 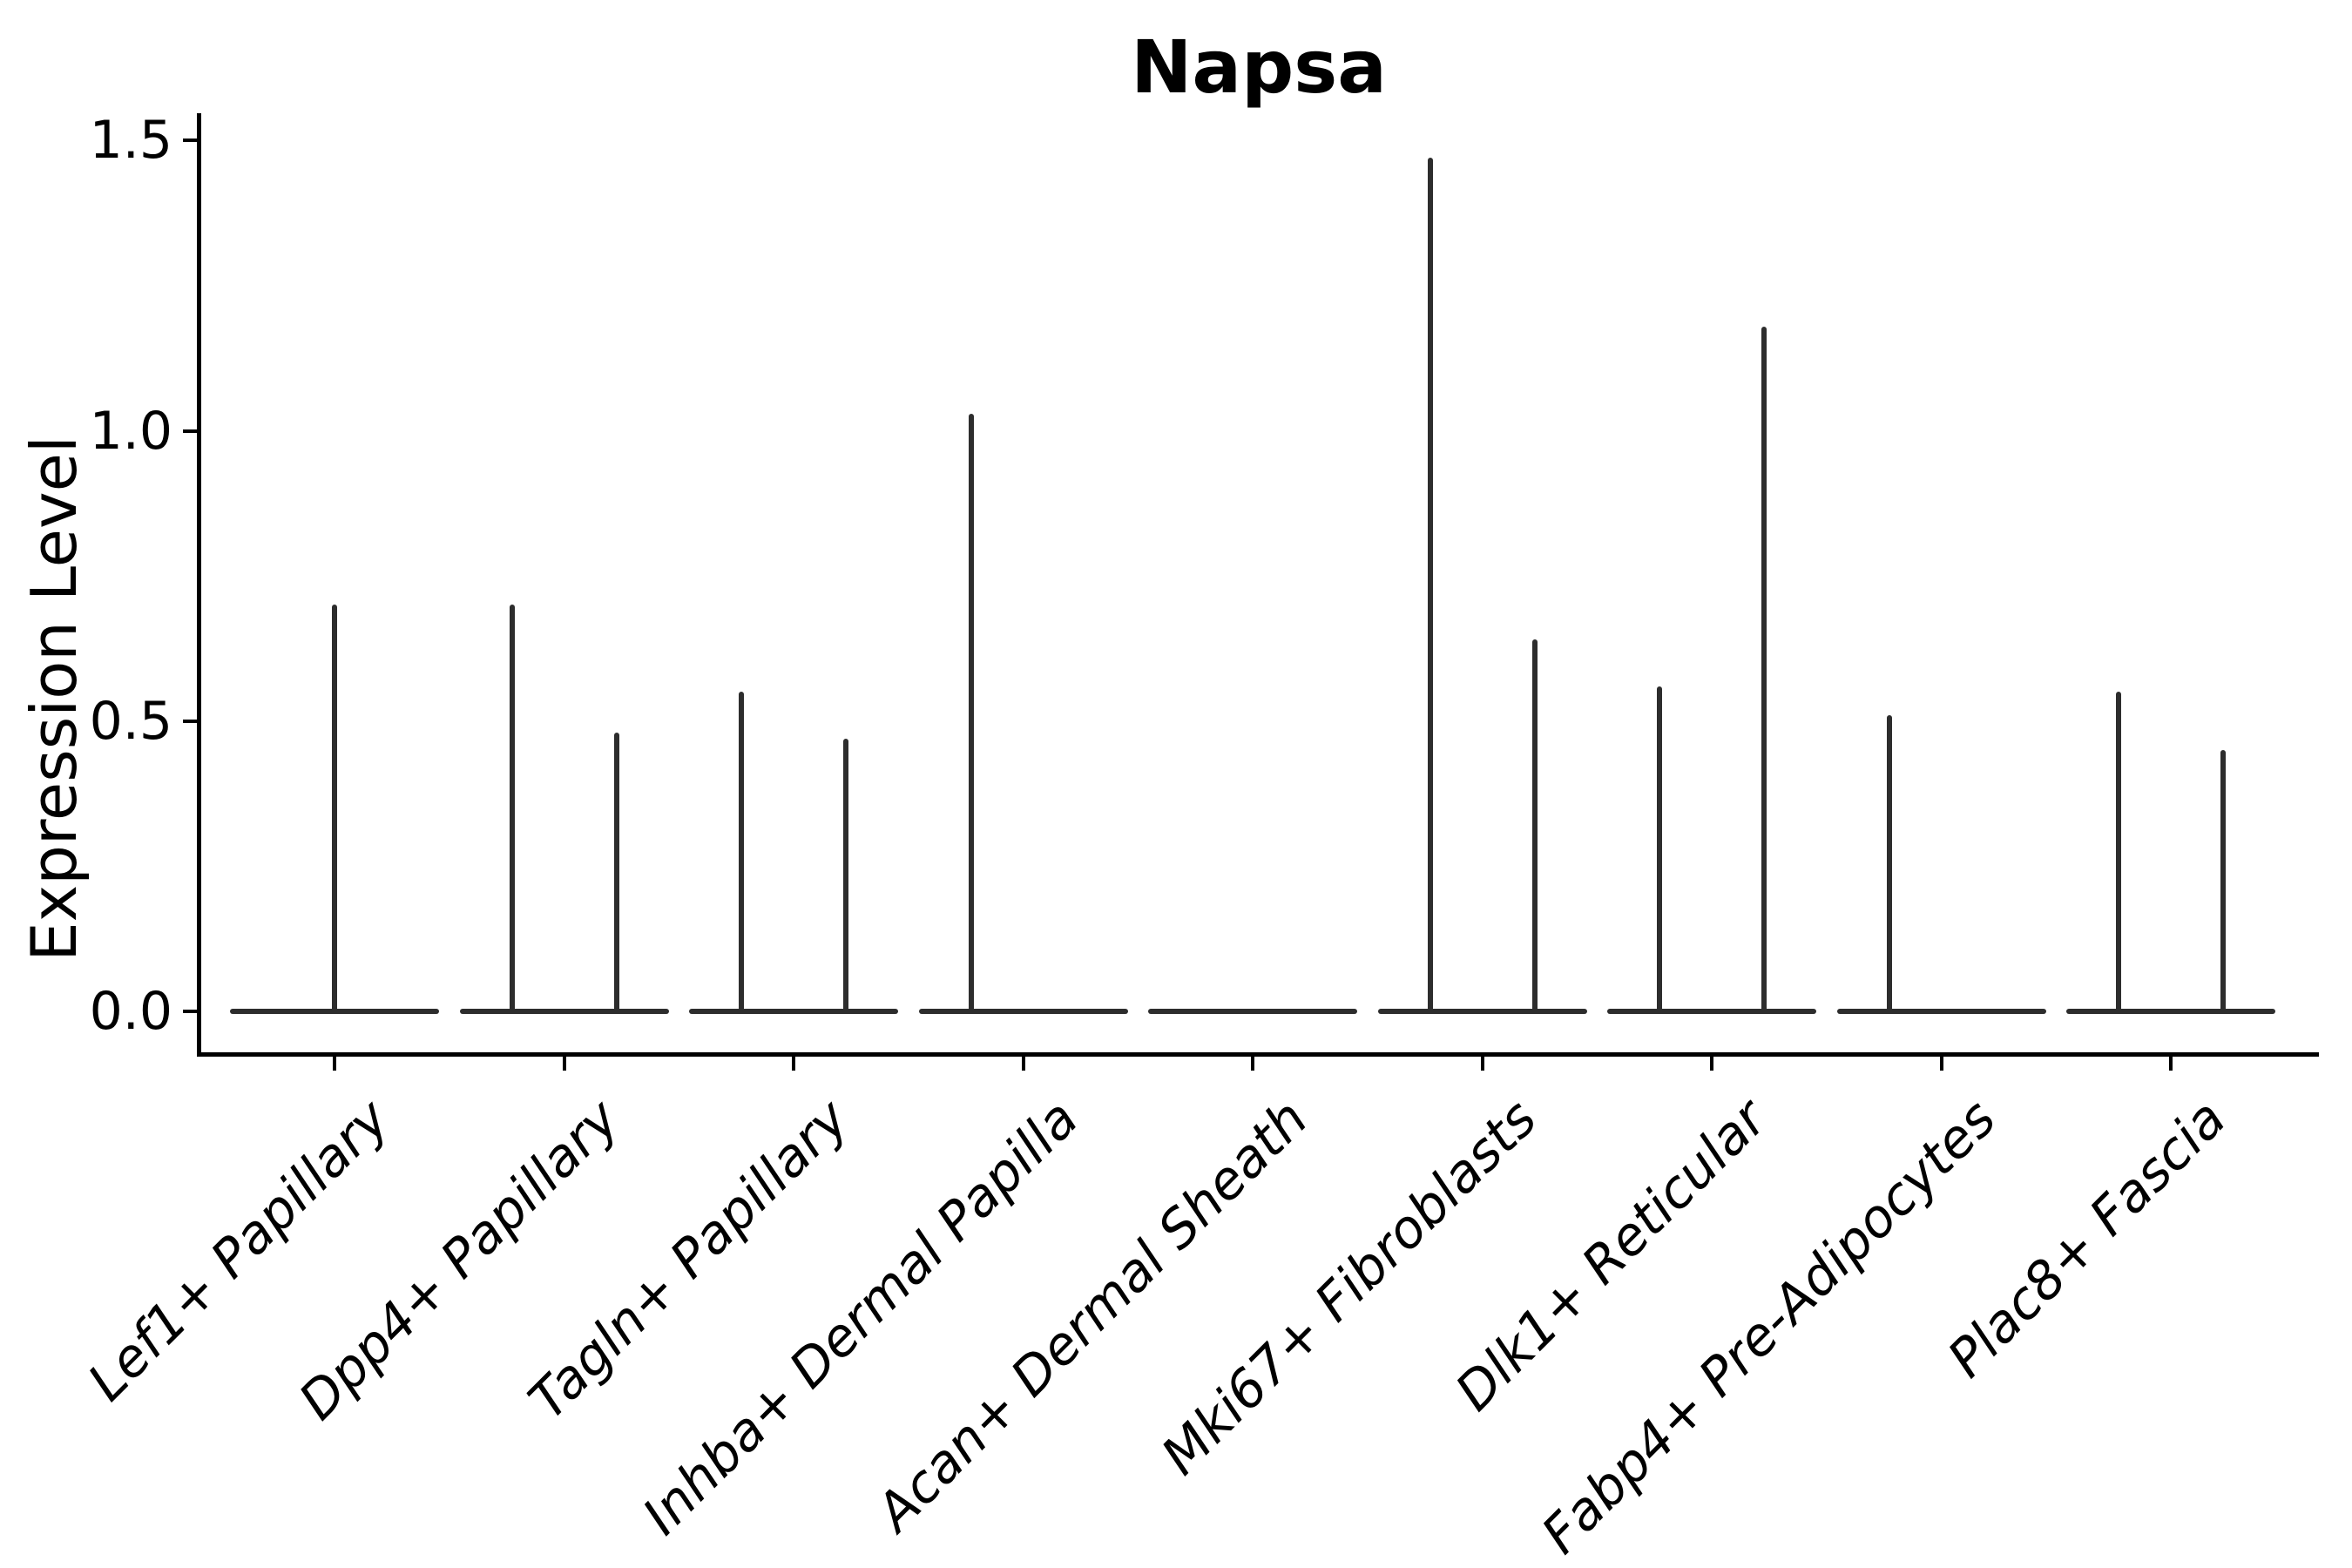 What do you see at coordinates (1259, 67) in the screenshot?
I see `chart-title: Napsa` at bounding box center [1259, 67].